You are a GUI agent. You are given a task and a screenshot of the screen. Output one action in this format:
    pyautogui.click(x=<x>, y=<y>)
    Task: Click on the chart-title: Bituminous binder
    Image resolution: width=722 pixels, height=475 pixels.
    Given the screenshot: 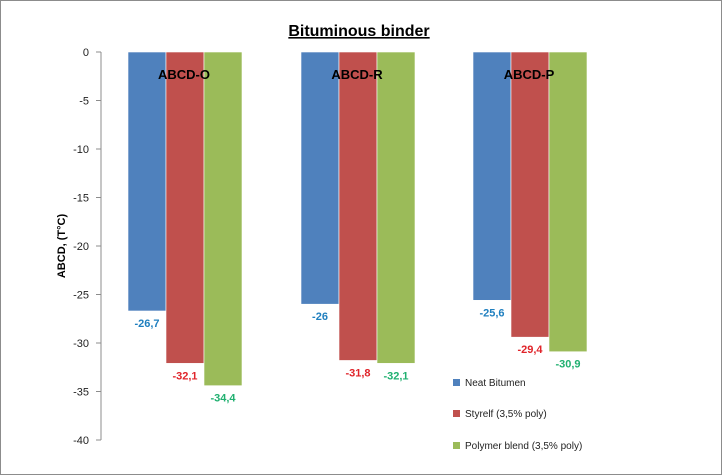 What is the action you would take?
    pyautogui.click(x=358, y=31)
    